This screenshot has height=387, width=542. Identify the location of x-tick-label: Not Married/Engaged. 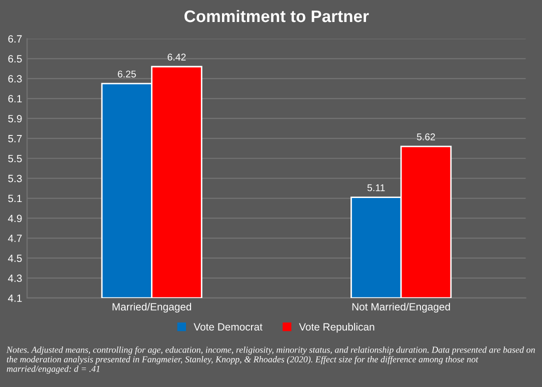
(401, 307).